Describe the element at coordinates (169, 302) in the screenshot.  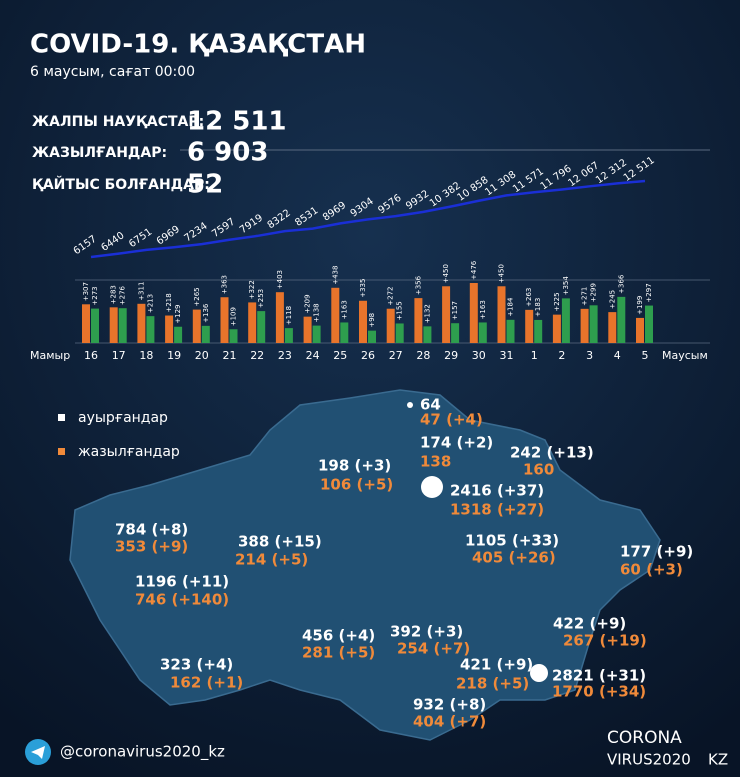
I see `bar-label: +218` at that location.